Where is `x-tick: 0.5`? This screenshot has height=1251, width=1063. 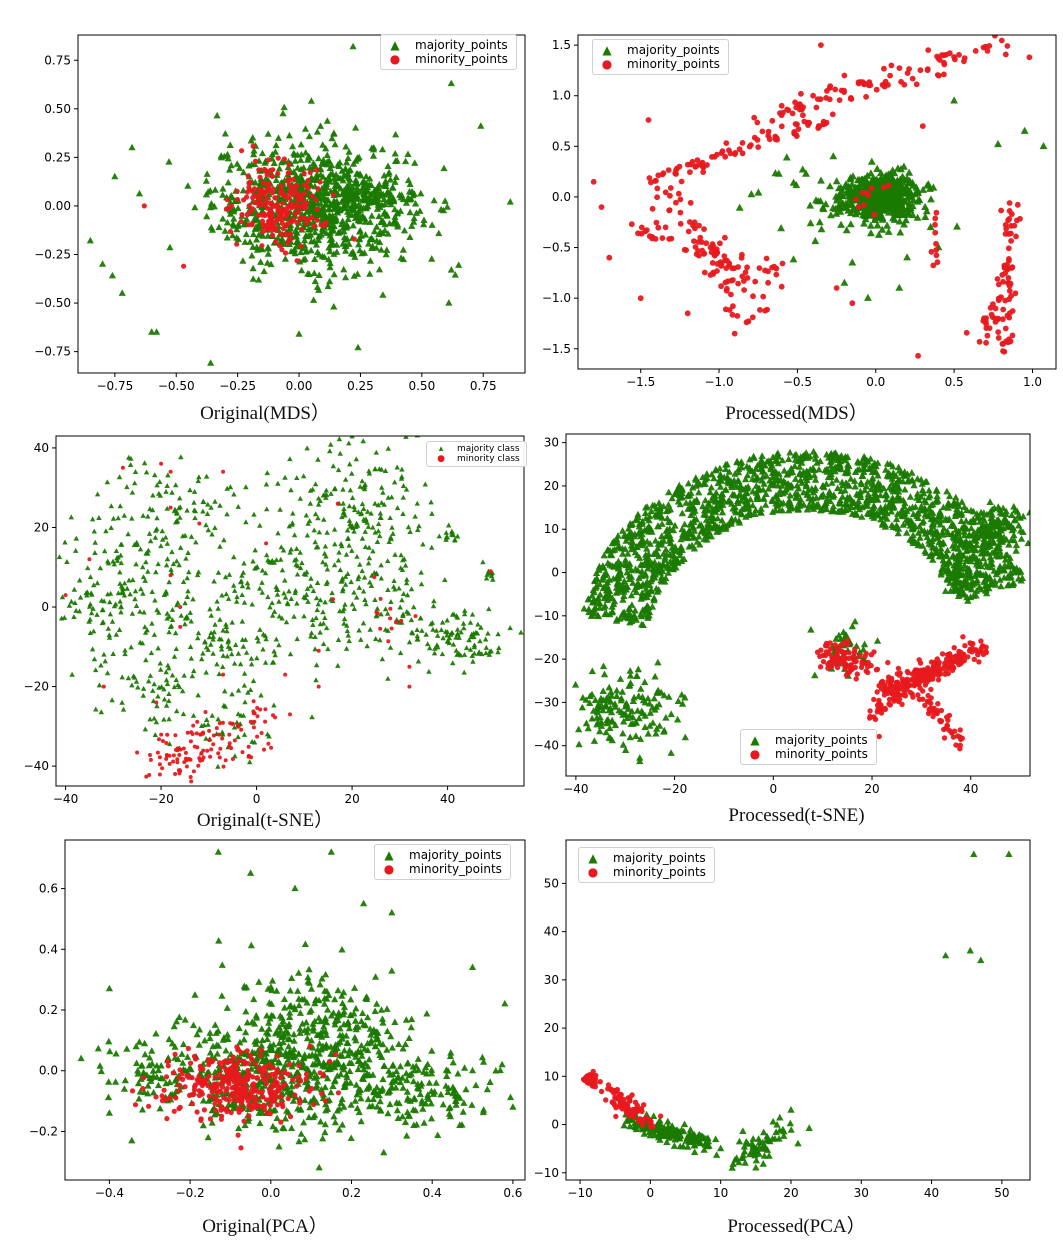 x-tick: 0.5 is located at coordinates (954, 379).